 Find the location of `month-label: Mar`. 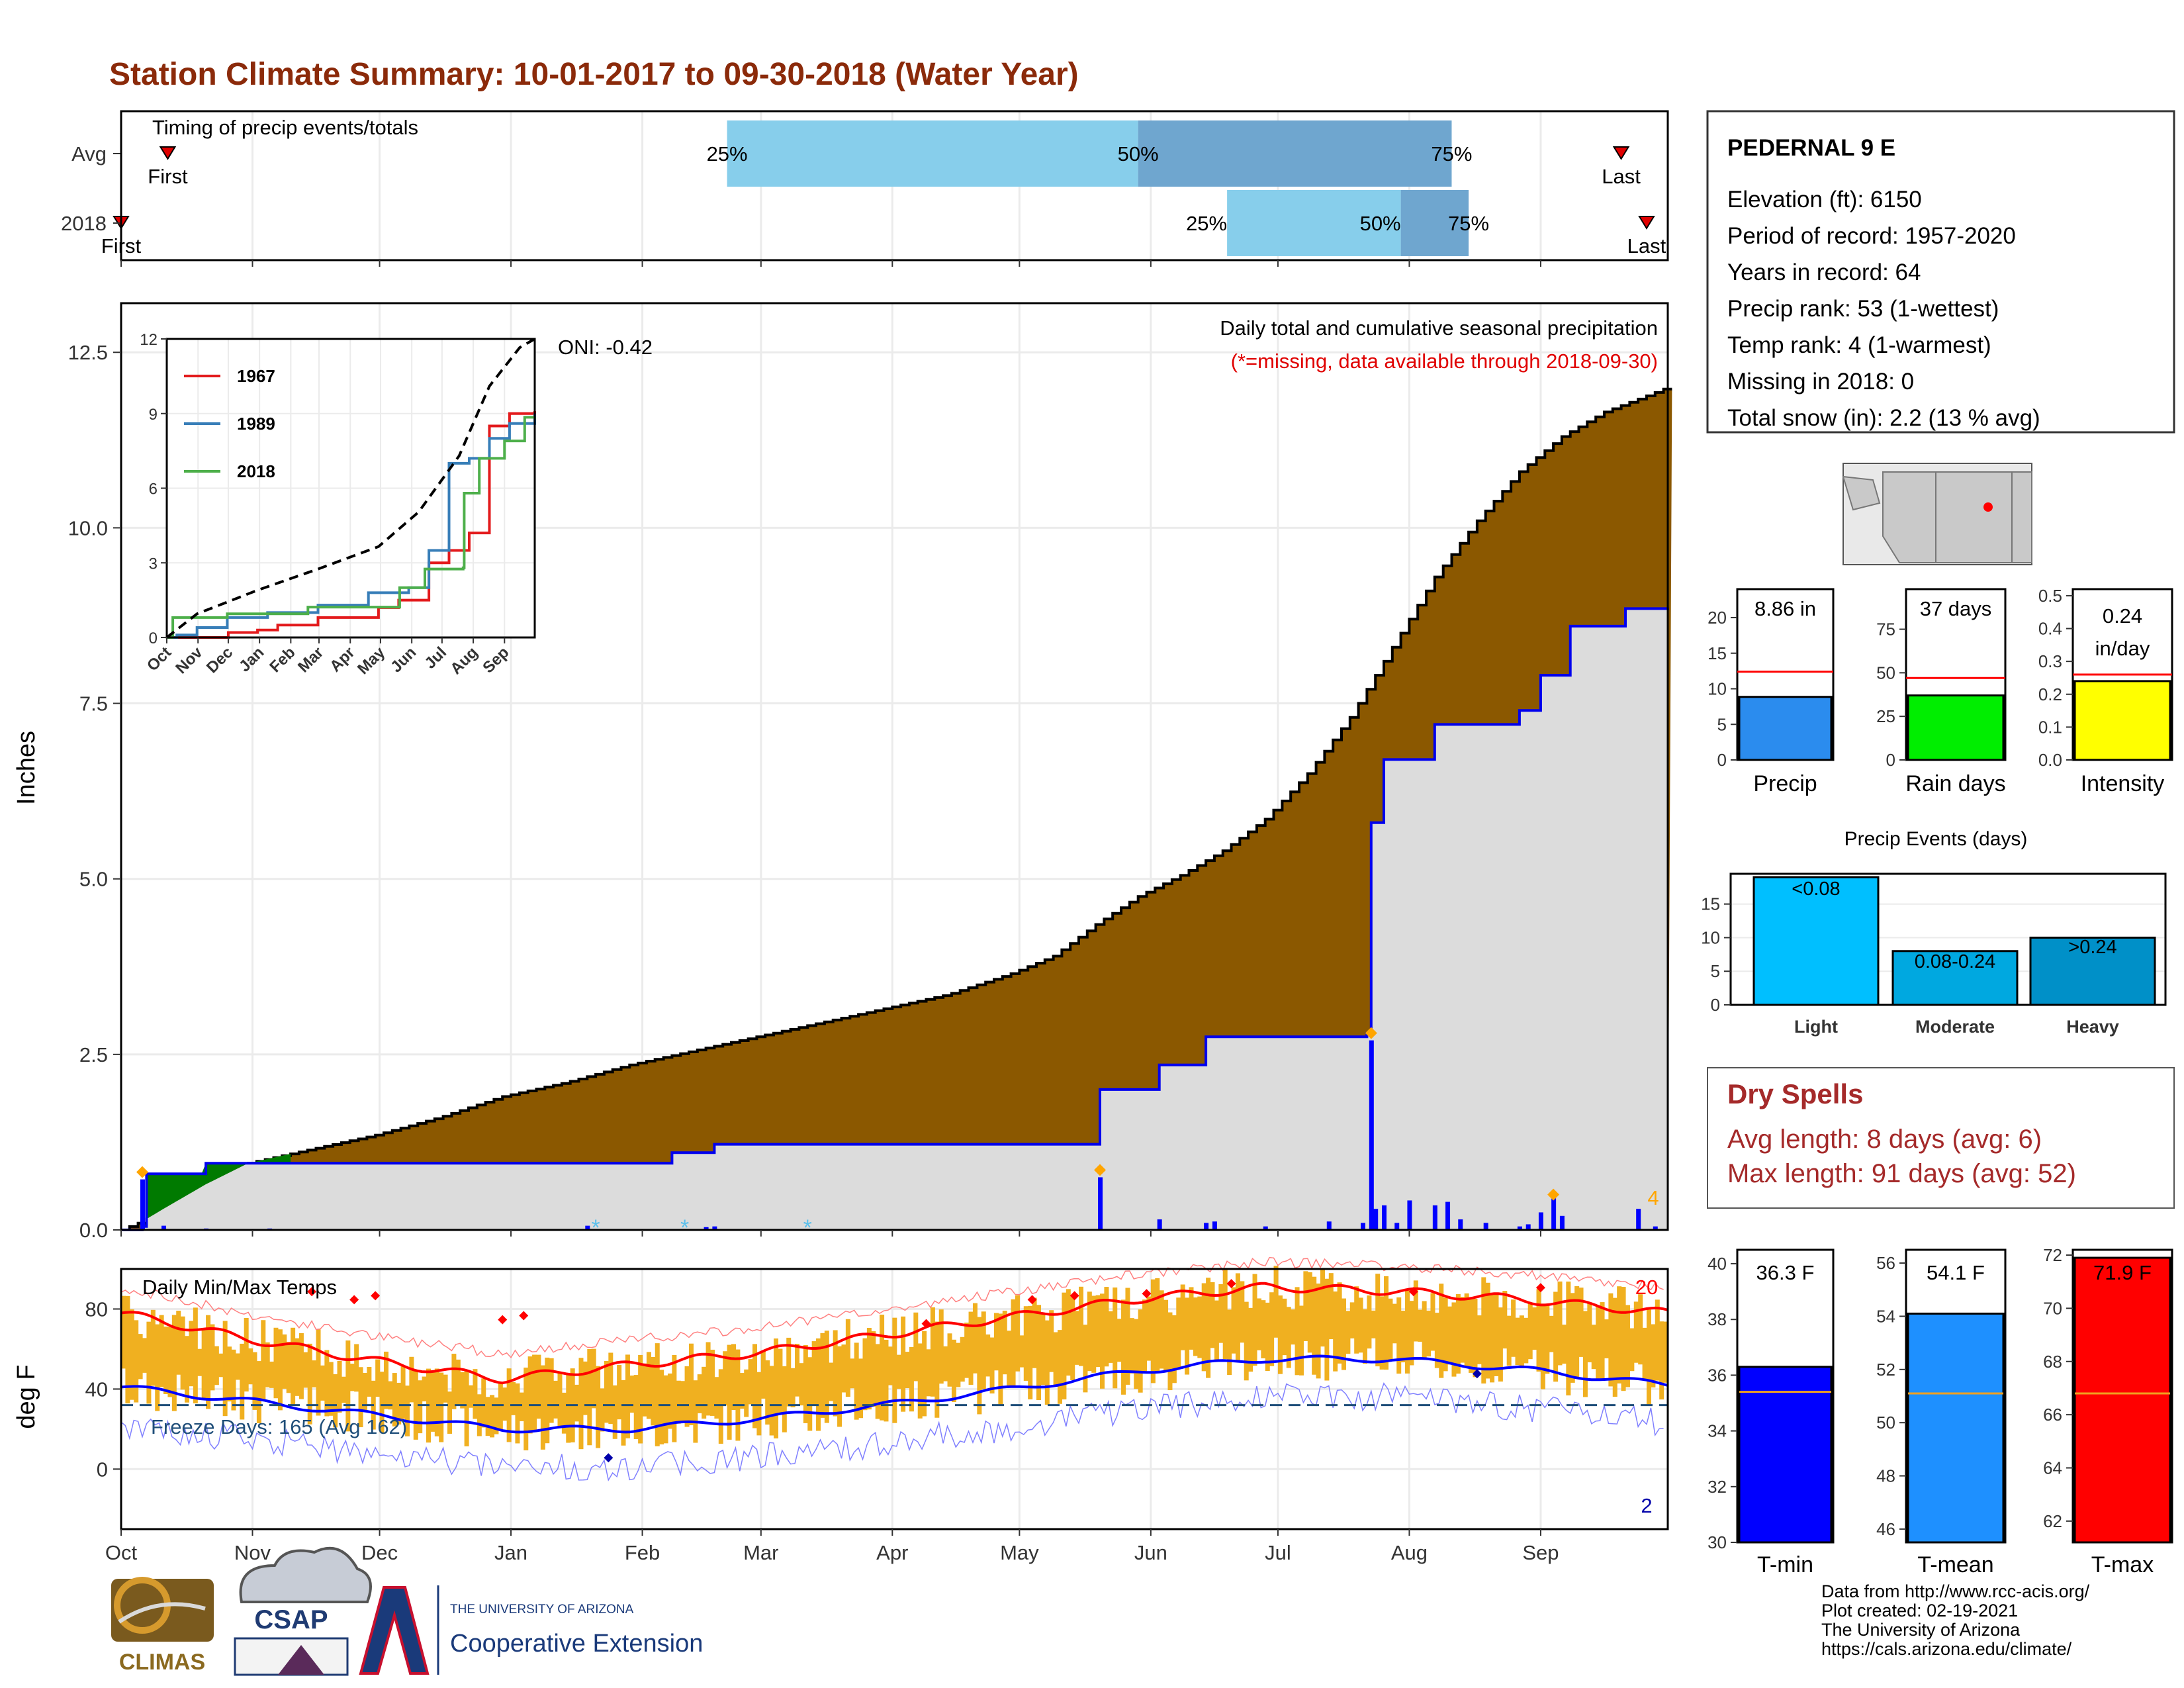

month-label: Mar is located at coordinates (761, 1552).